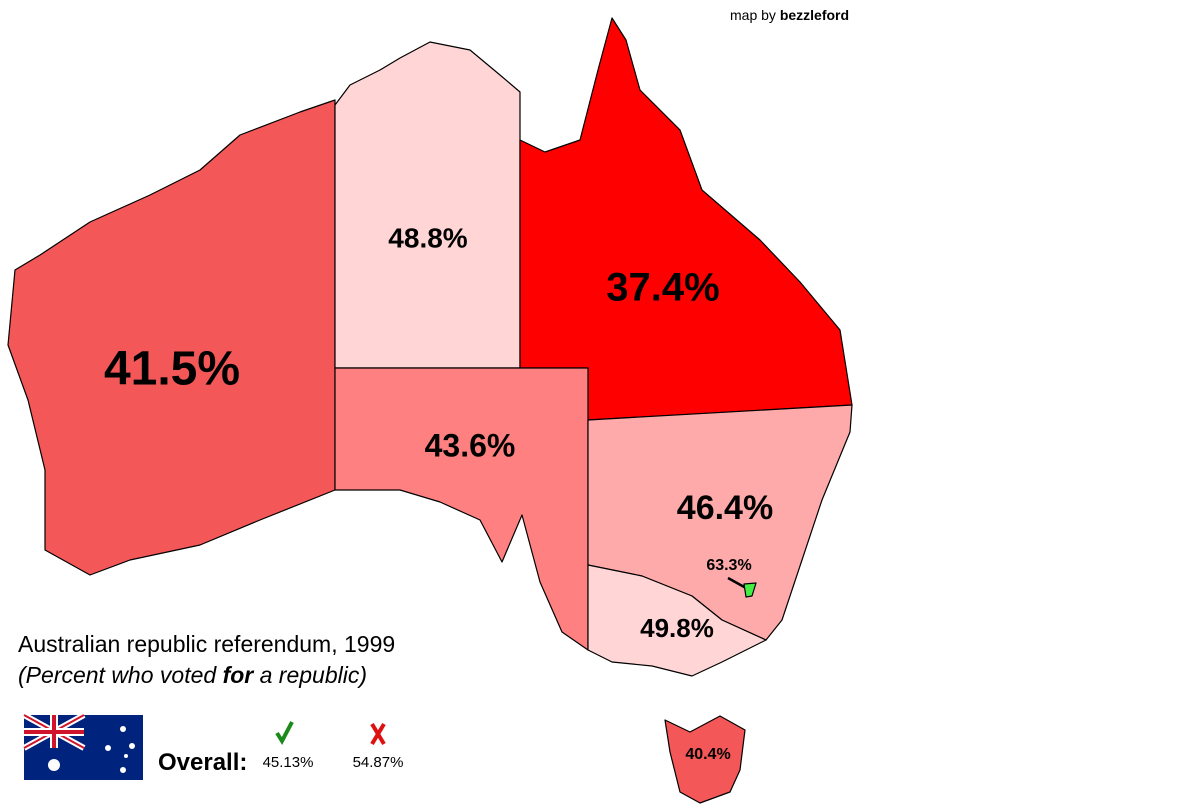 Image resolution: width=1178 pixels, height=811 pixels. Describe the element at coordinates (427, 205) in the screenshot. I see `northern-territory` at that location.